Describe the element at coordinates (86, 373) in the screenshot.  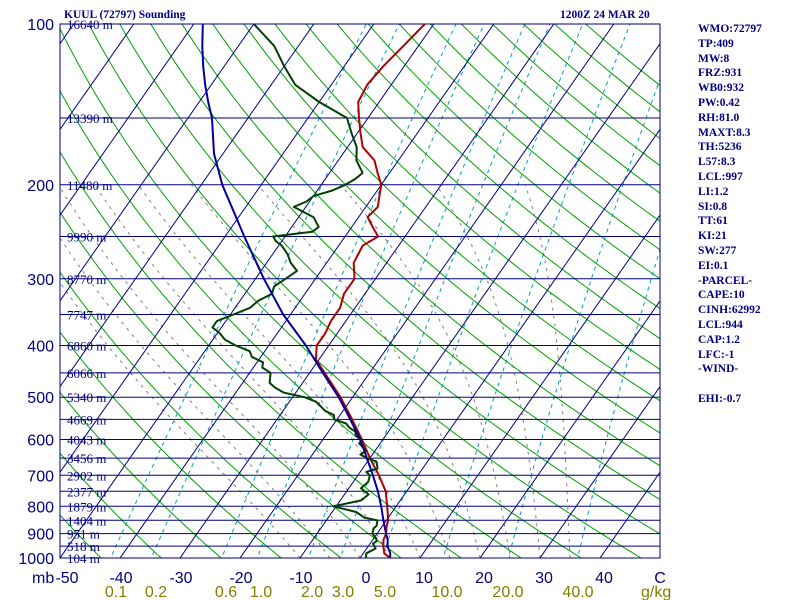
I see `height-label: 6066 m` at that location.